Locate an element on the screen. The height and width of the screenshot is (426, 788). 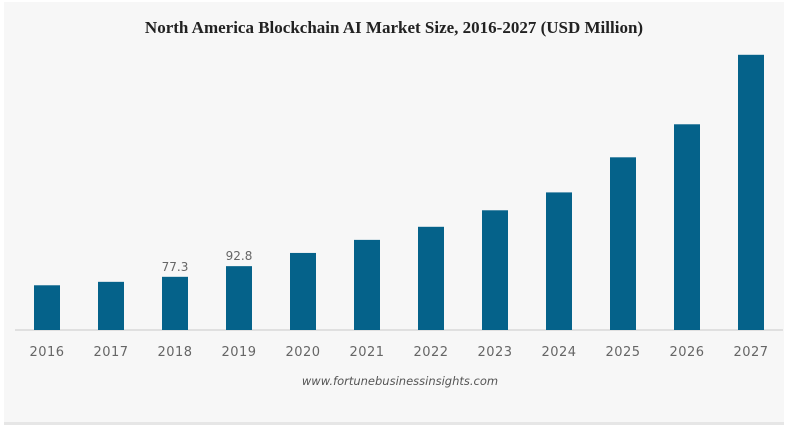
x-tick-label: 2022 is located at coordinates (430, 352).